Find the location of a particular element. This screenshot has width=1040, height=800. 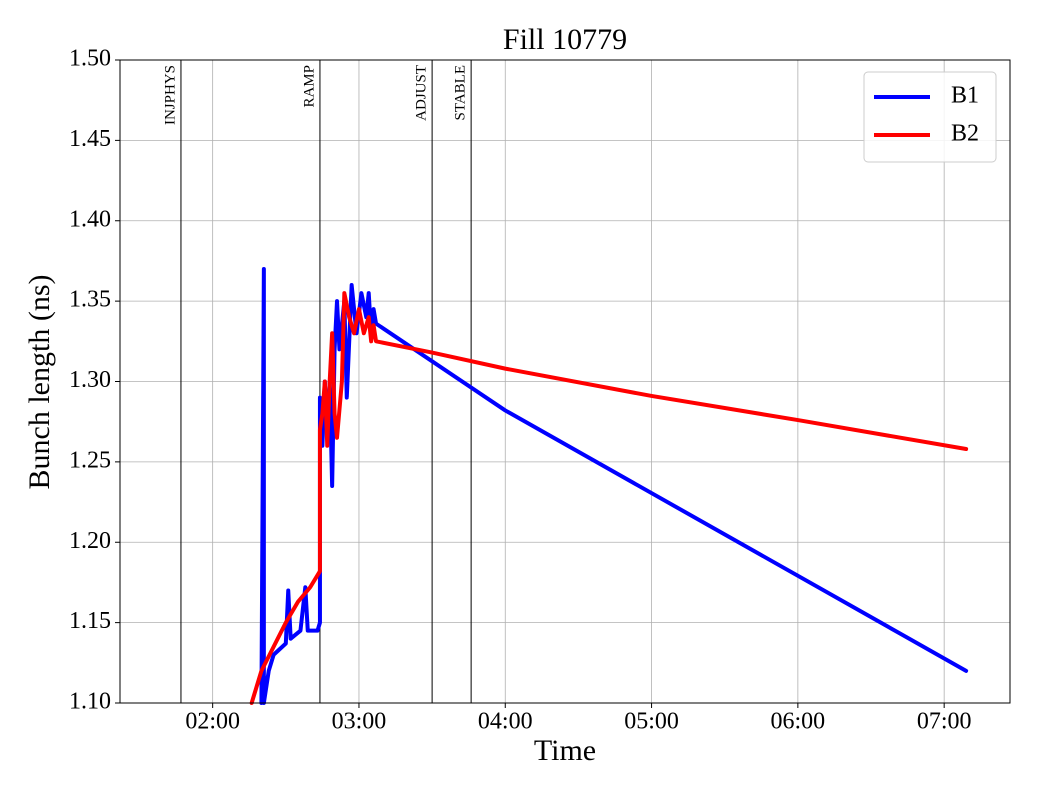

x-tick-label: 02:00 is located at coordinates (212, 722).